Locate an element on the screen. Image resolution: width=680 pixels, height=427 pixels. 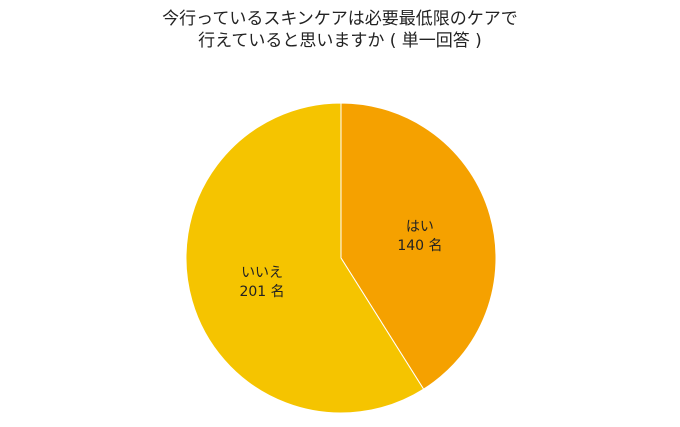
slice-label-1: いいえ is located at coordinates (262, 273).